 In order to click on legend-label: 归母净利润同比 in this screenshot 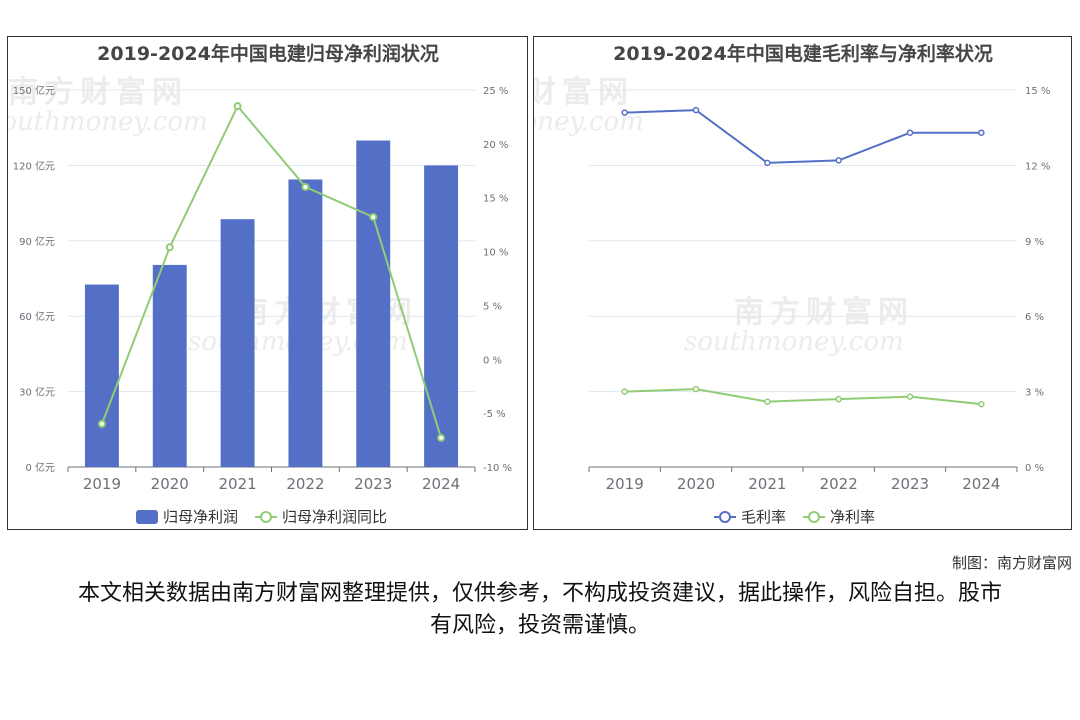, I will do `click(334, 517)`.